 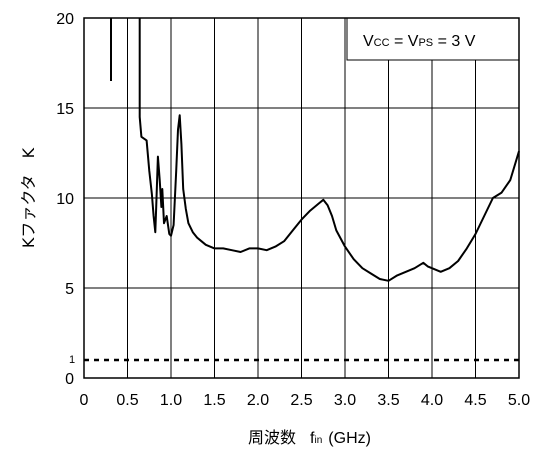 What do you see at coordinates (69, 379) in the screenshot?
I see `y-tick-label: 0` at bounding box center [69, 379].